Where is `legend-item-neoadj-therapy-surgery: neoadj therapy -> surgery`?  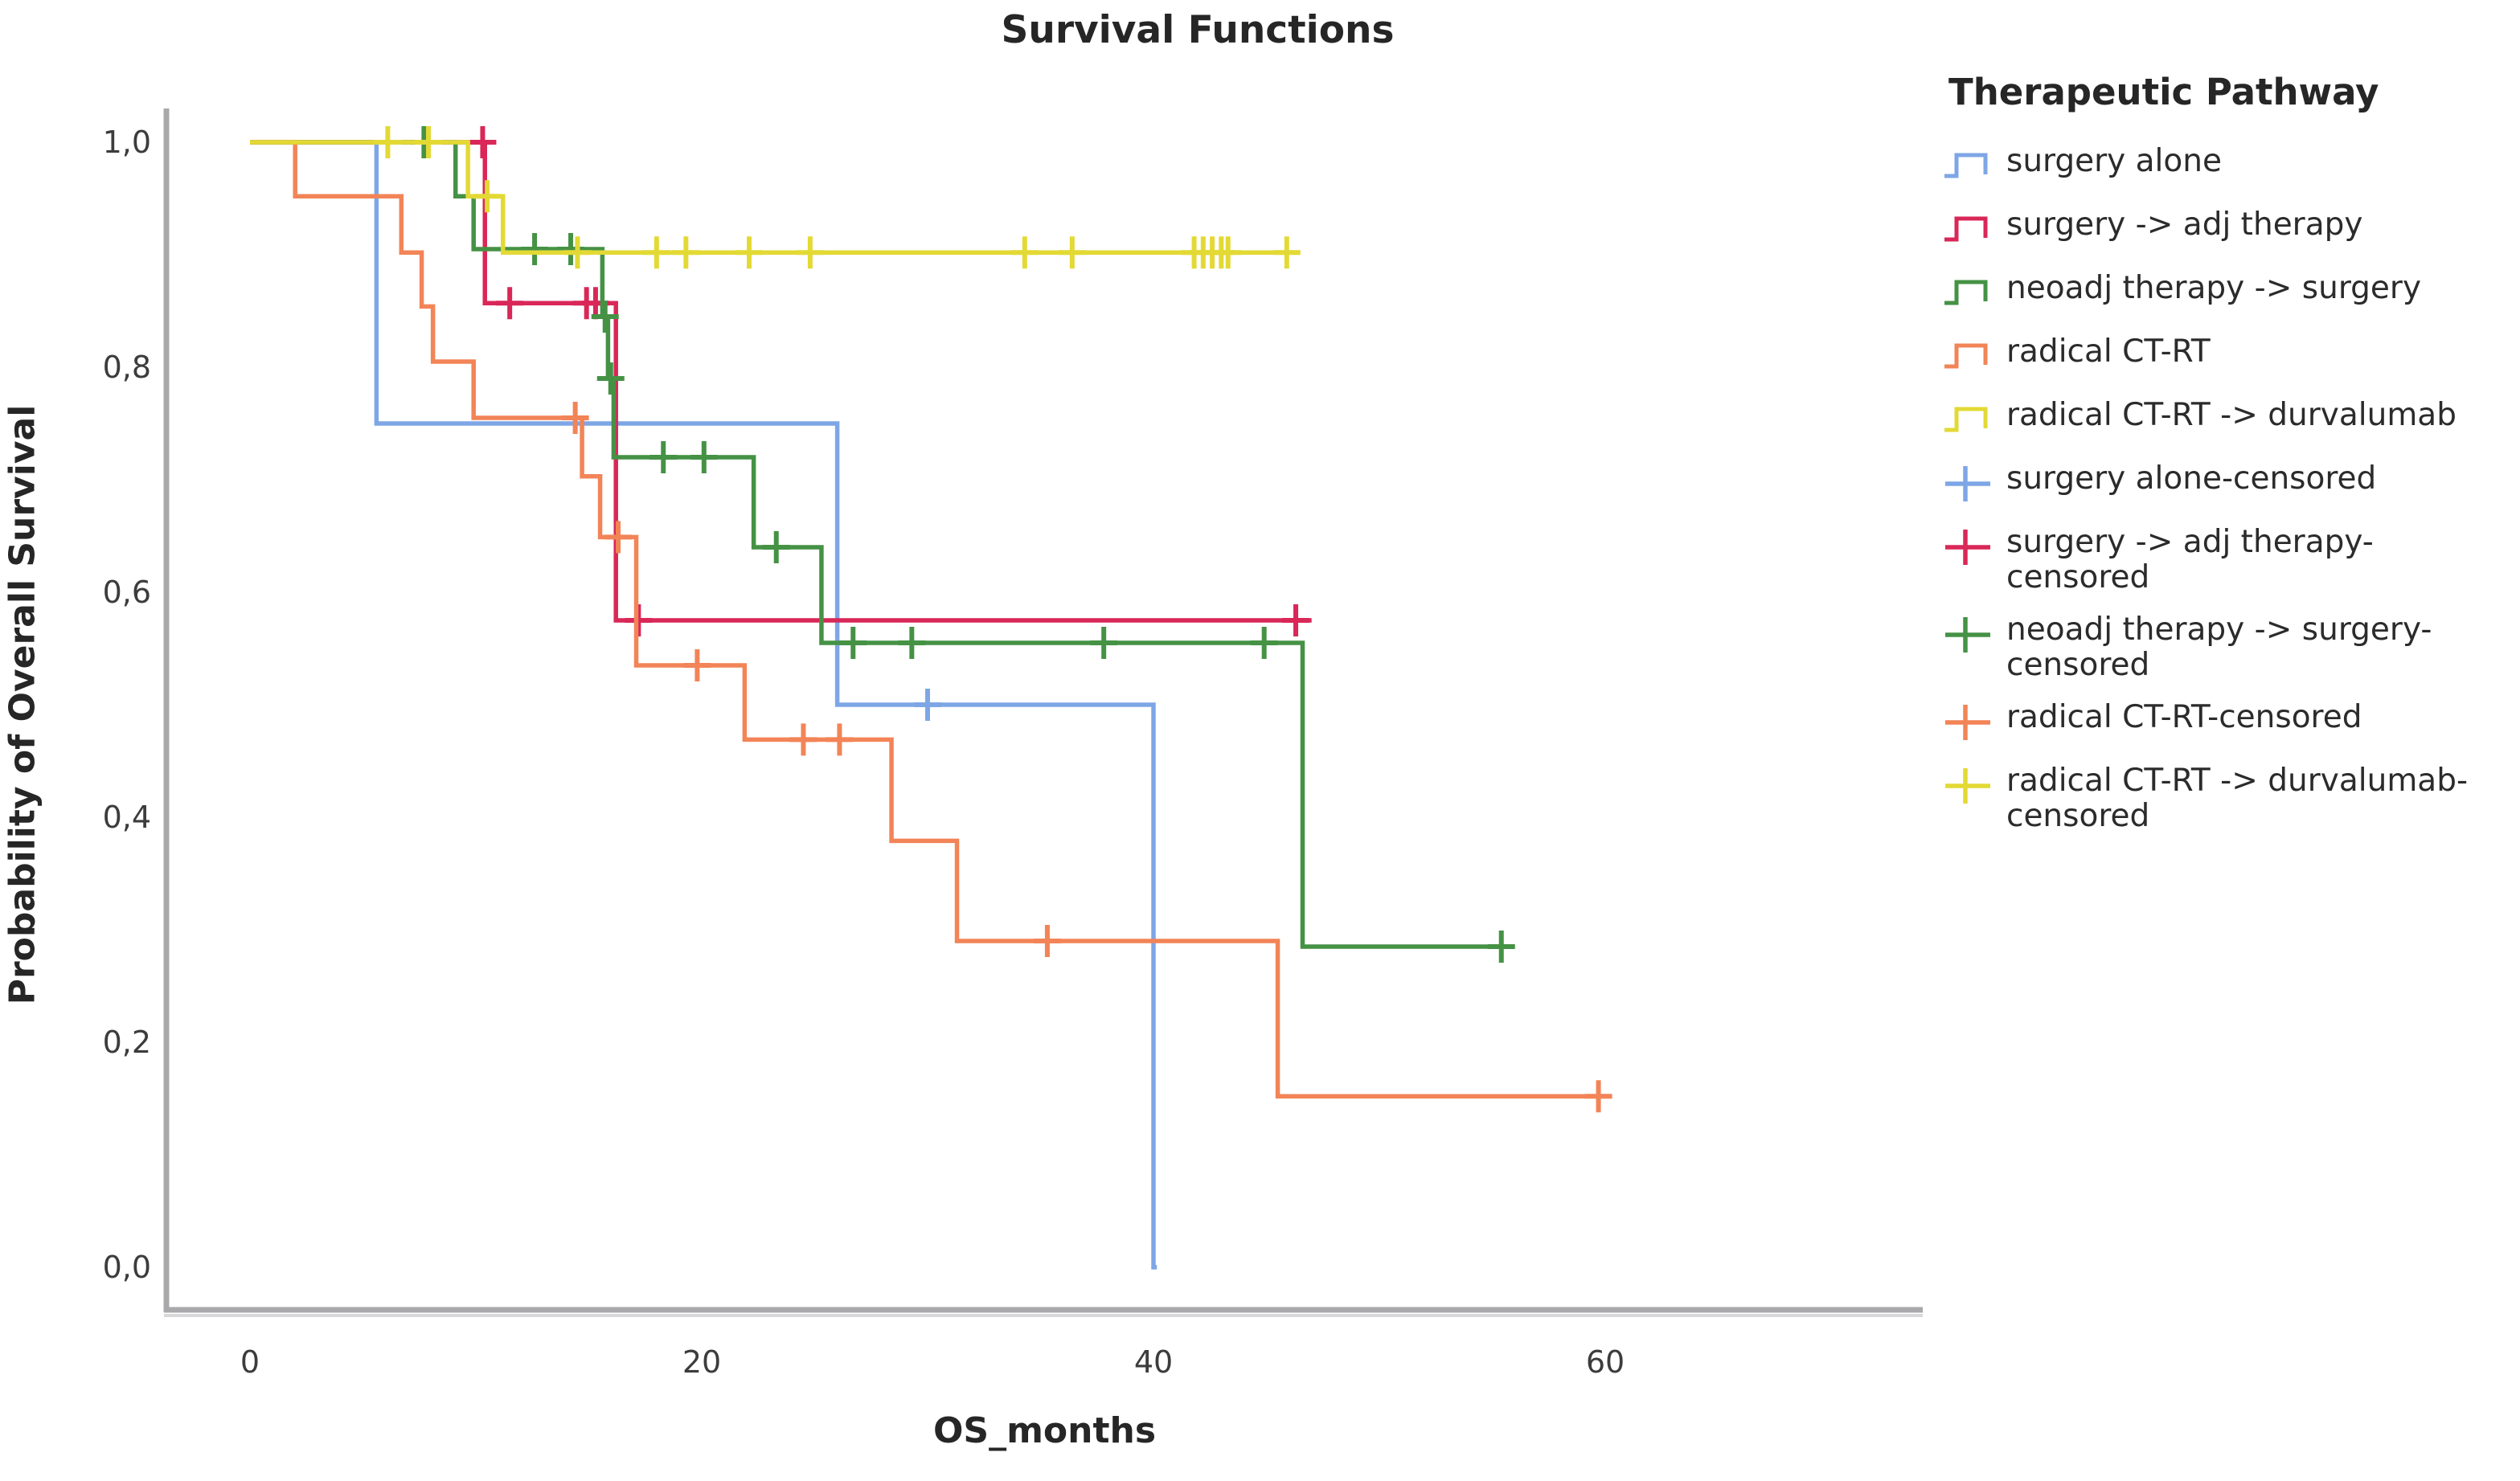
legend-item-neoadj-therapy-surgery: neoadj therapy -> surgery is located at coordinates (2231, 293).